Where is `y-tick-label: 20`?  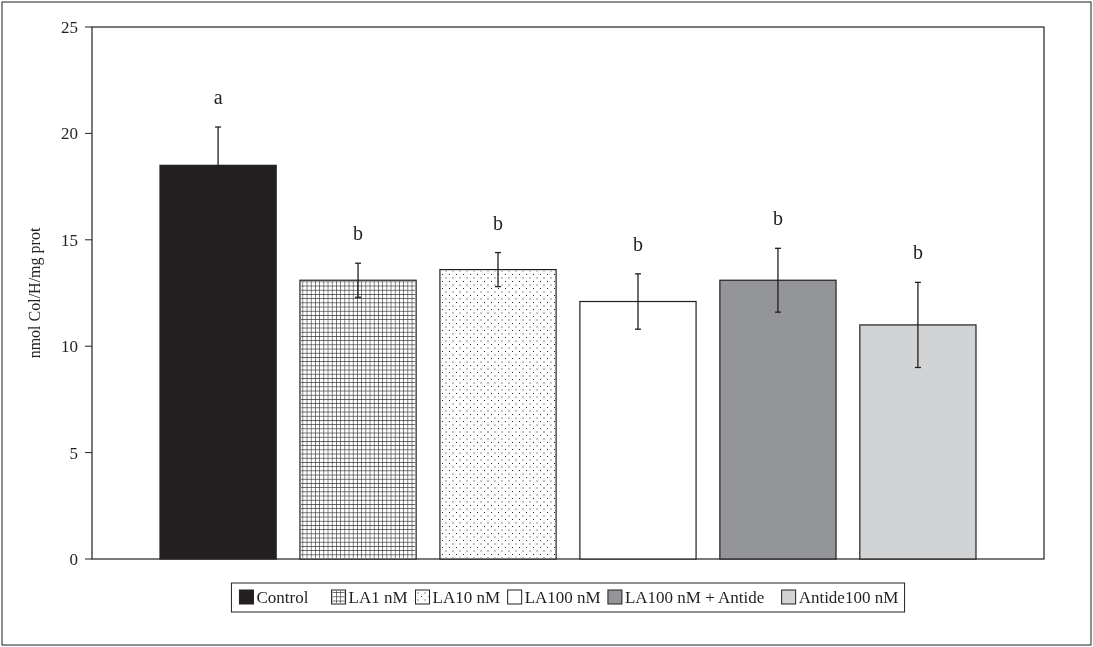
y-tick-label: 20 is located at coordinates (69, 134).